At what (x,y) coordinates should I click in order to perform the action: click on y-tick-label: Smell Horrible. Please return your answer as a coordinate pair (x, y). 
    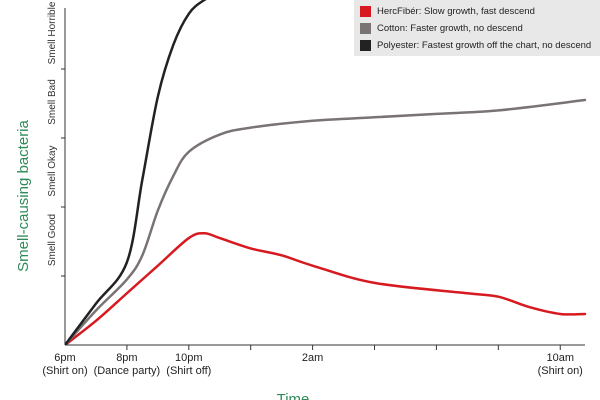
    Looking at the image, I should click on (52, 32).